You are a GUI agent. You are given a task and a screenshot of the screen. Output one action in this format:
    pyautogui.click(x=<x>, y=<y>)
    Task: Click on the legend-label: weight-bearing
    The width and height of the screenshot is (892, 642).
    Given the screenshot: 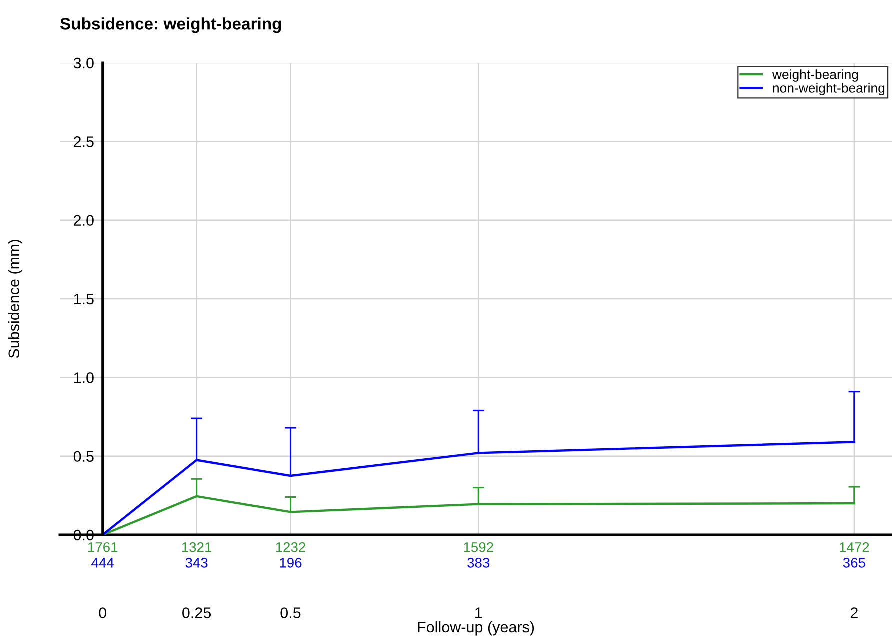 What is the action you would take?
    pyautogui.click(x=815, y=76)
    